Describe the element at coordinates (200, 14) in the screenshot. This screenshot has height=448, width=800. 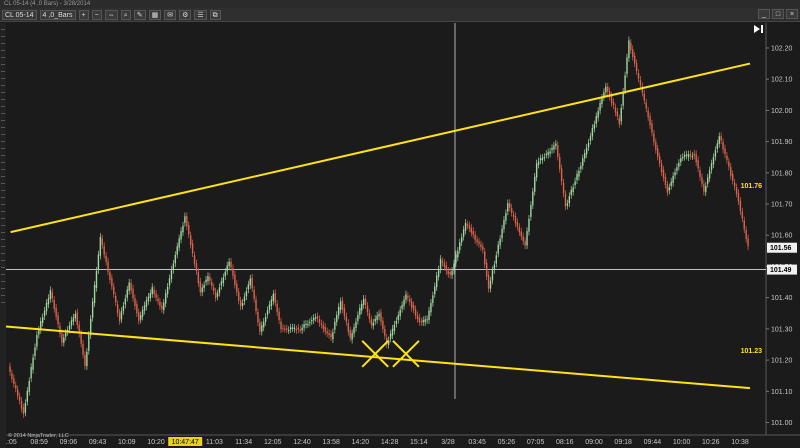
I see `menu-icon: ☰` at that location.